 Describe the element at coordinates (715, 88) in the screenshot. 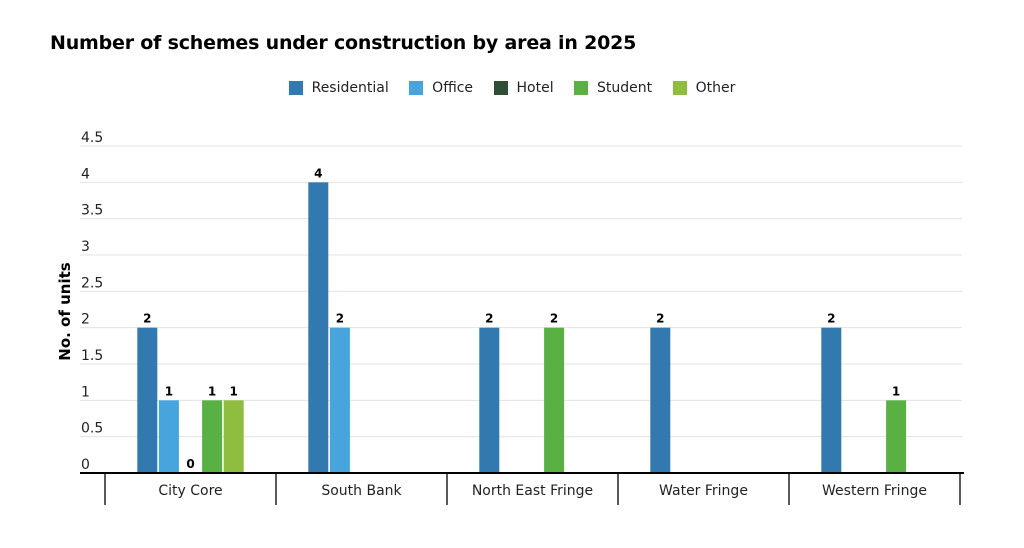

I see `legend-label-other: Other` at that location.